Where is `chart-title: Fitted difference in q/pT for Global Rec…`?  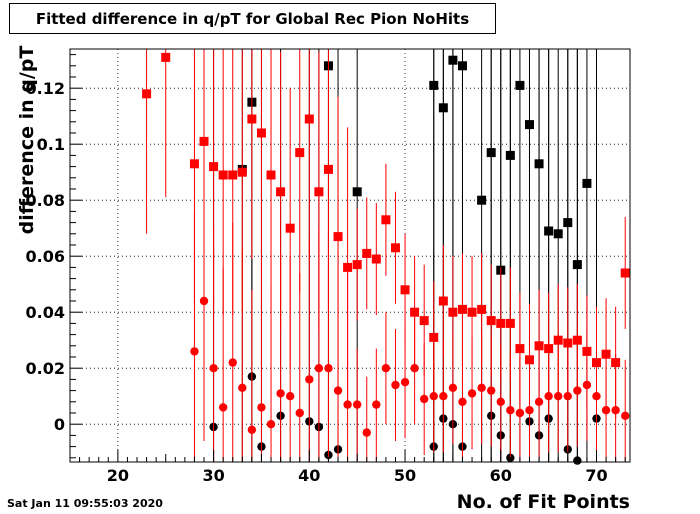
chart-title: Fitted difference in q/pT for Global Rec… is located at coordinates (252, 19).